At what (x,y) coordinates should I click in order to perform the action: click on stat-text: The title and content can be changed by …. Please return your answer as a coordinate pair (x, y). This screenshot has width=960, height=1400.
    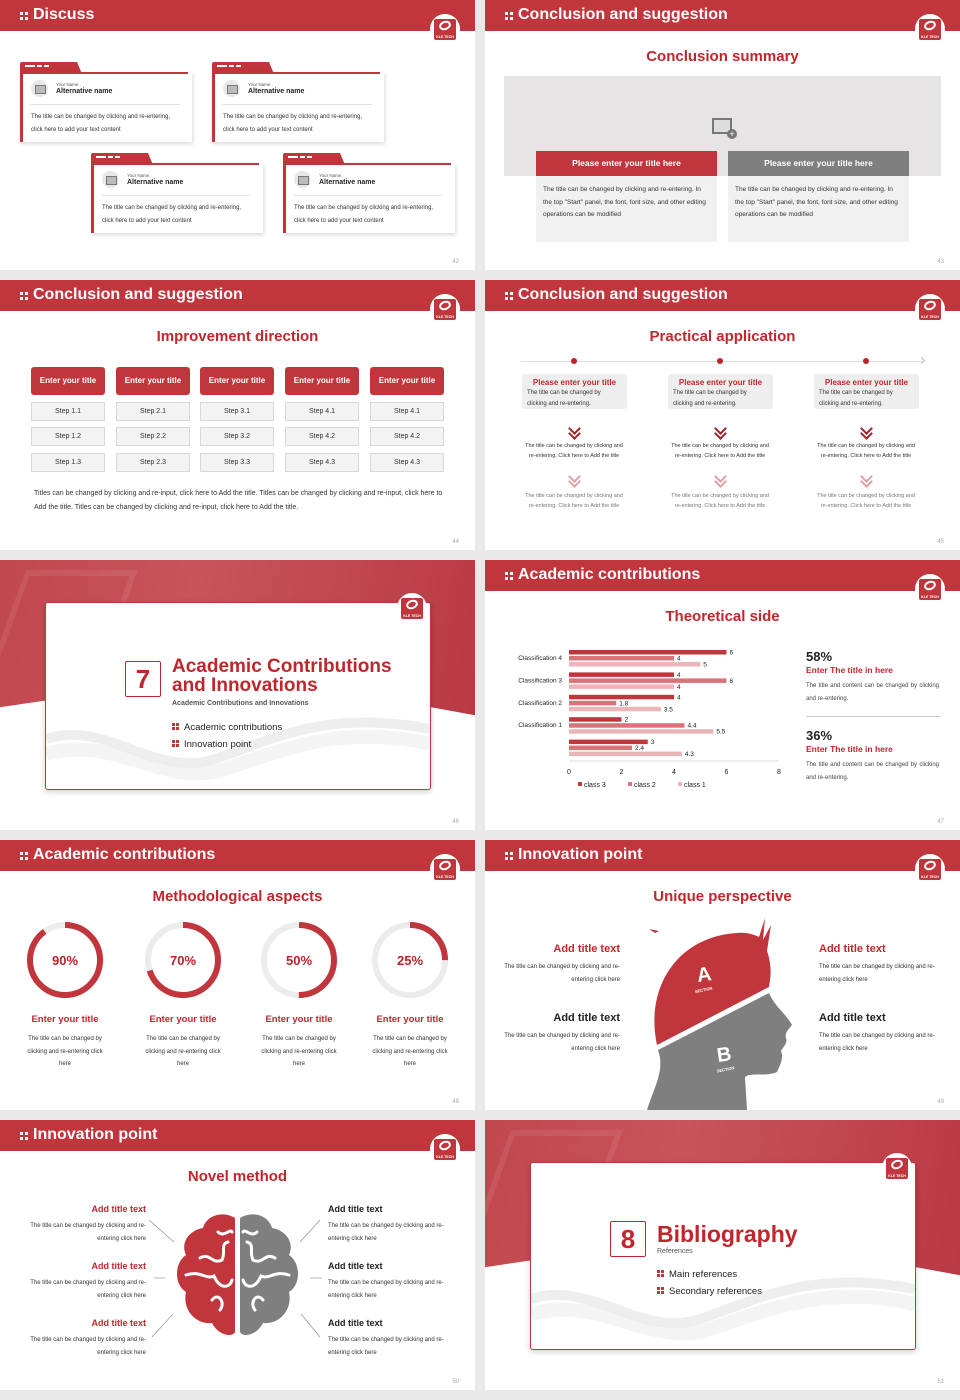
    Looking at the image, I should click on (872, 692).